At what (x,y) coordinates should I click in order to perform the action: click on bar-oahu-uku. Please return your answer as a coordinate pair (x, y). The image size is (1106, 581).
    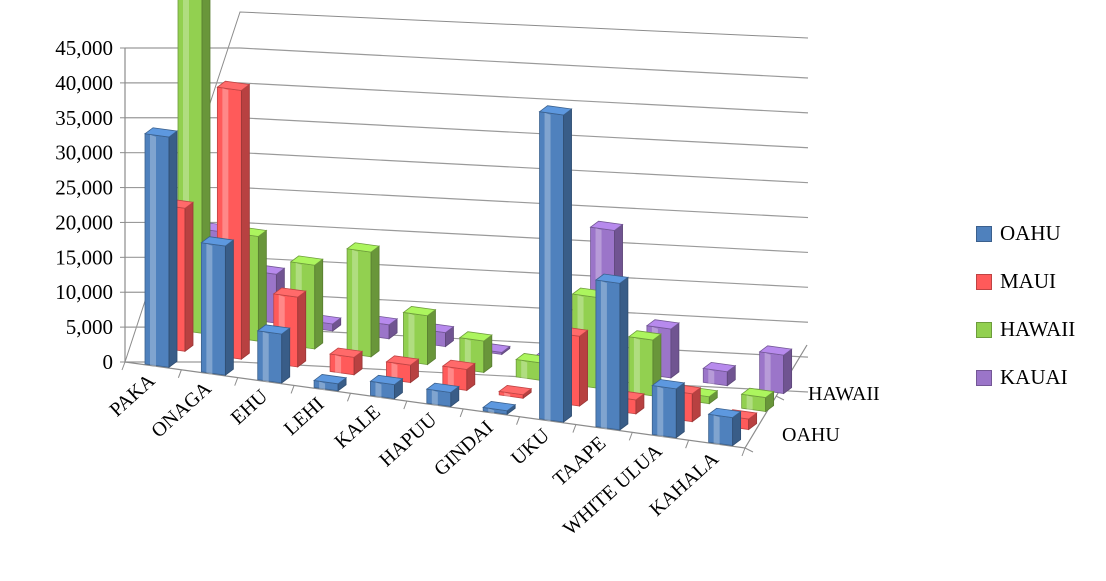
    Looking at the image, I should click on (555, 264).